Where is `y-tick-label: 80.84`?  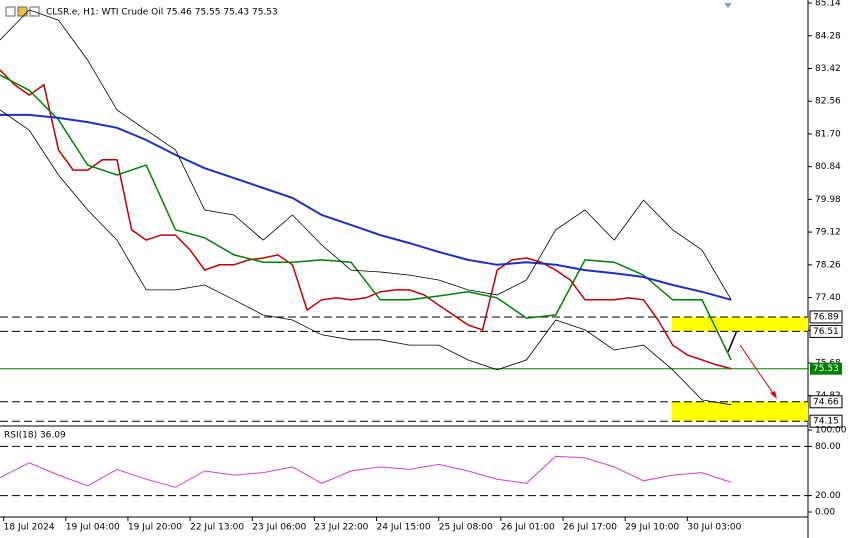 y-tick-label: 80.84 is located at coordinates (828, 167).